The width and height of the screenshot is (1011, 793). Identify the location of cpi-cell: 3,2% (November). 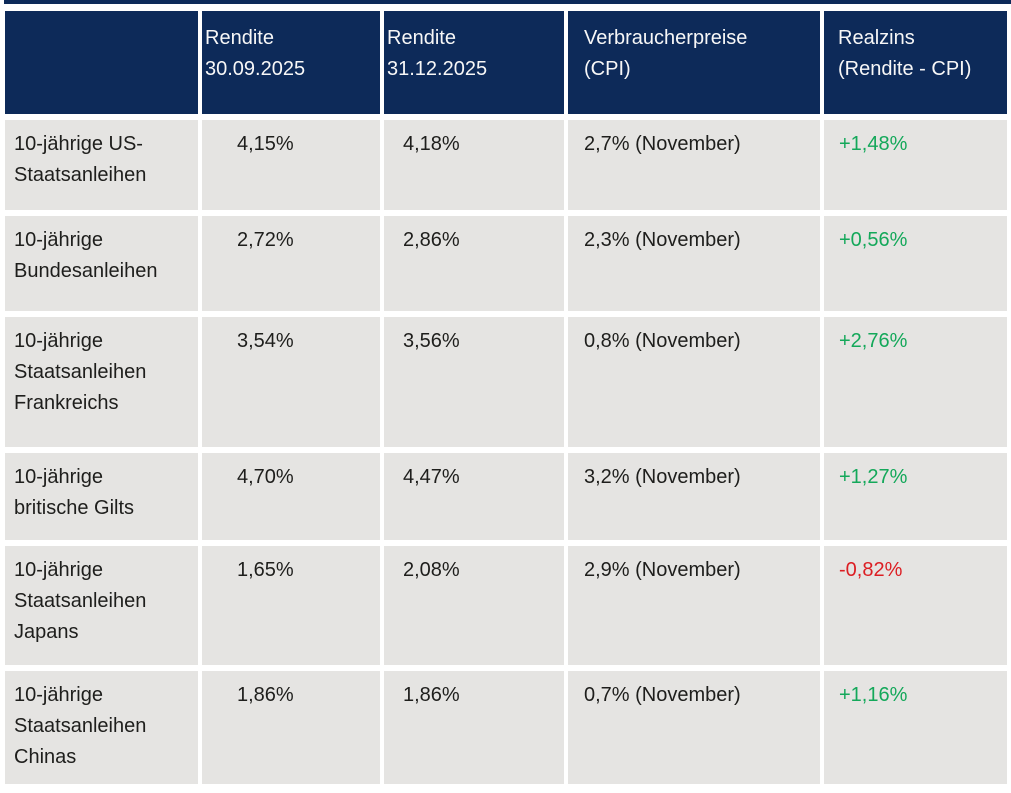
(696, 499).